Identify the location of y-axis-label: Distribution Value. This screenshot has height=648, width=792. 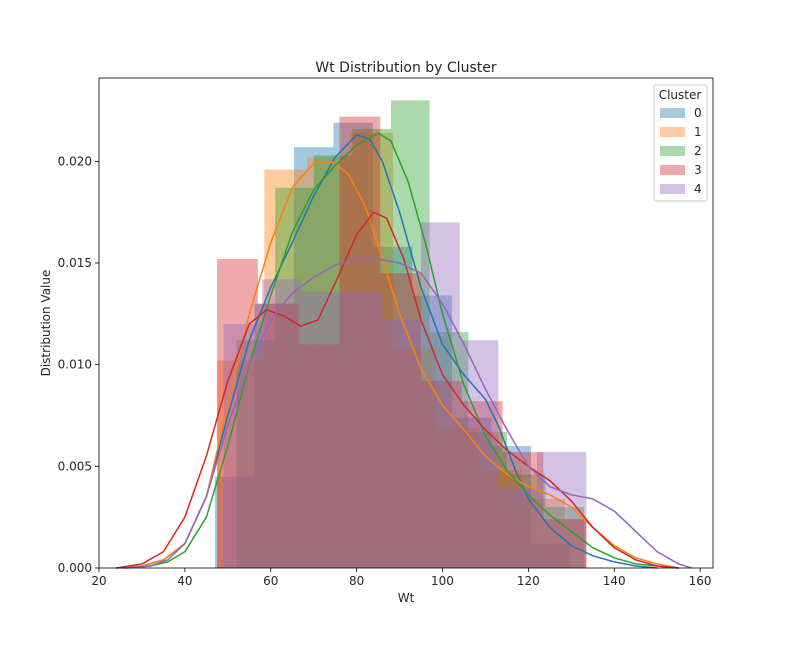
(46, 323).